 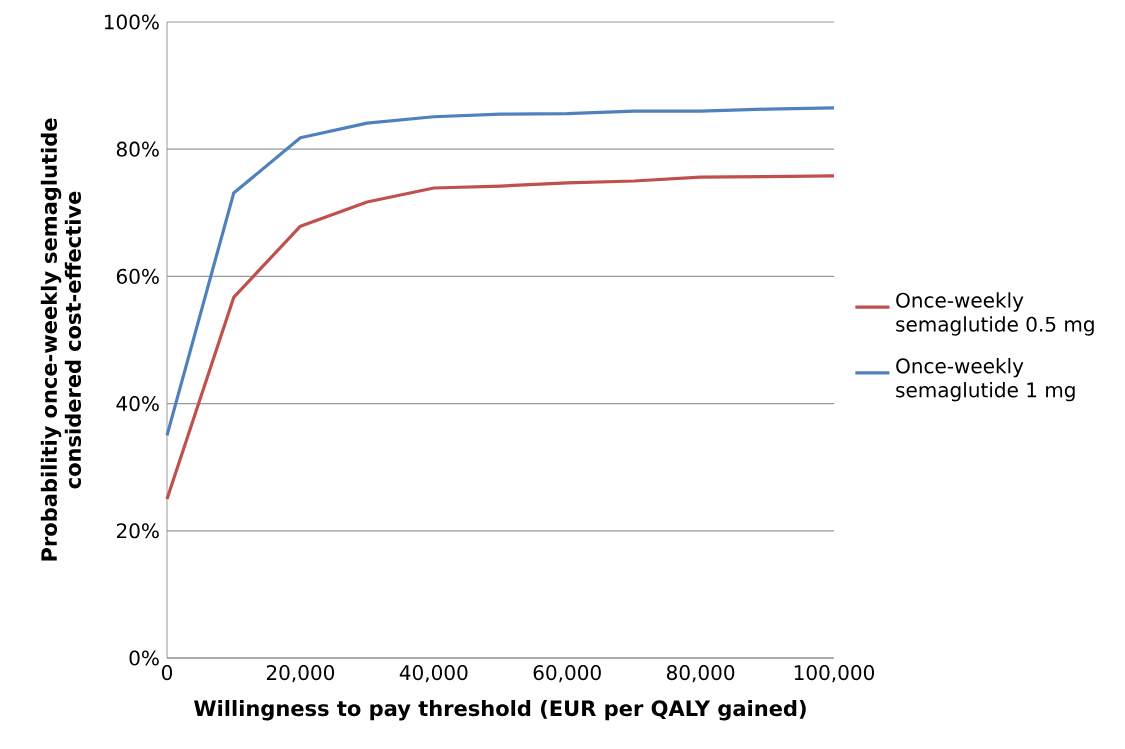 I want to click on y-tick-label: 100%, so click(x=131, y=22).